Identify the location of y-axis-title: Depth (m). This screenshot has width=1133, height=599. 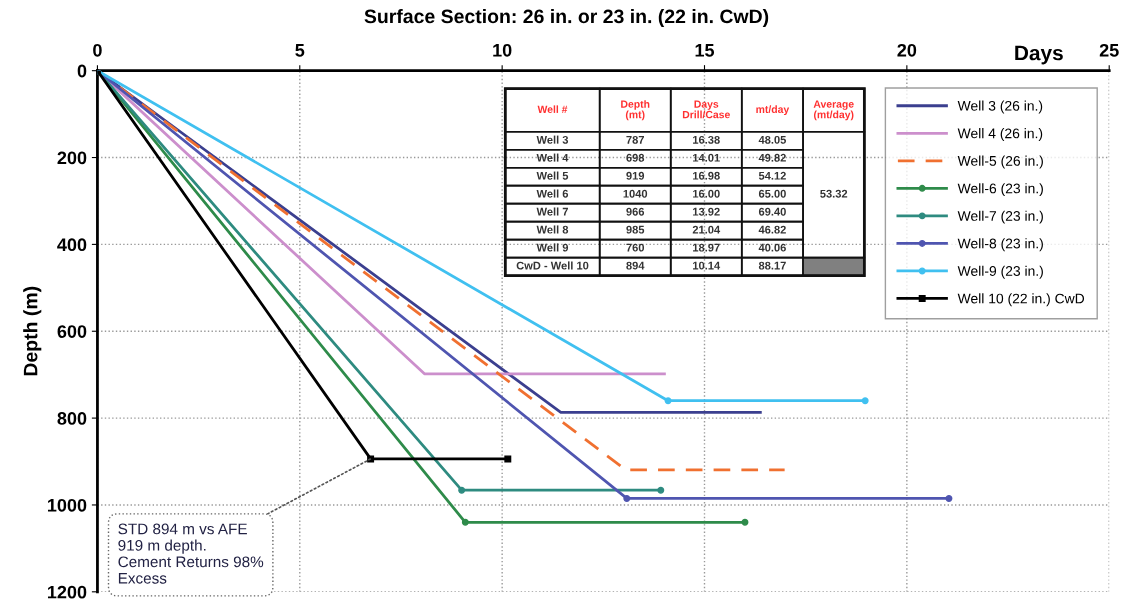
(32, 331).